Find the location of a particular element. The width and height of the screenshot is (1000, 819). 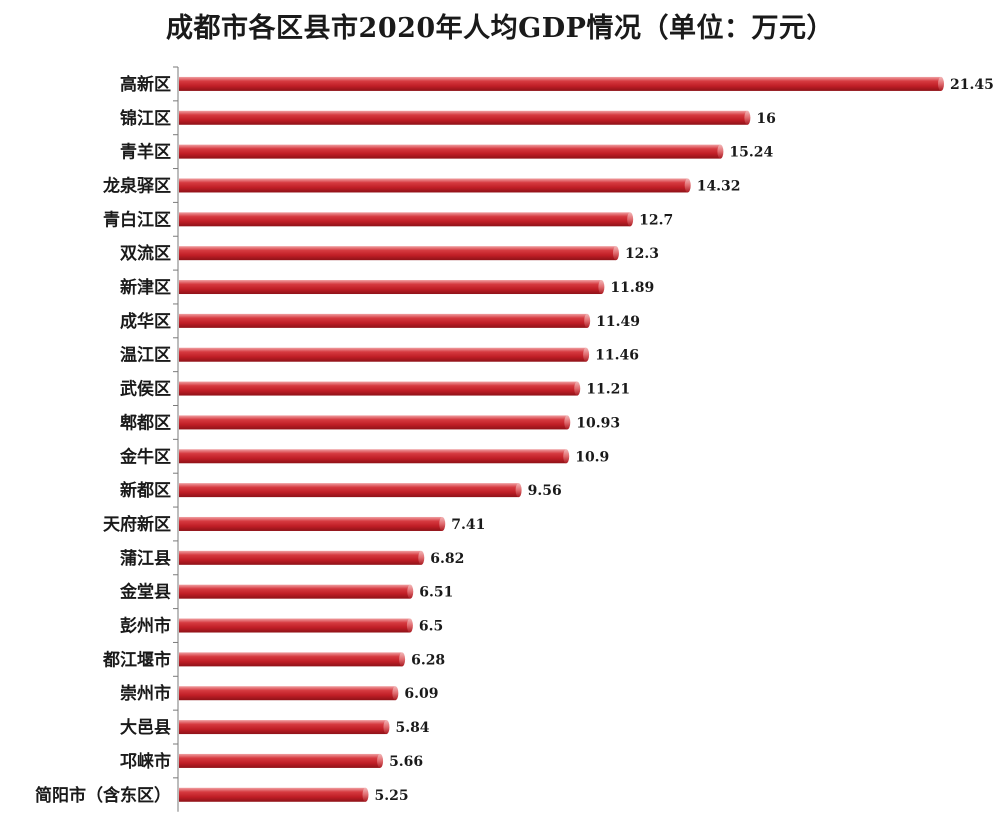

chart-title: 成都市各区县市2020年人均GDP情况（单位：万元） is located at coordinates (500, 28).